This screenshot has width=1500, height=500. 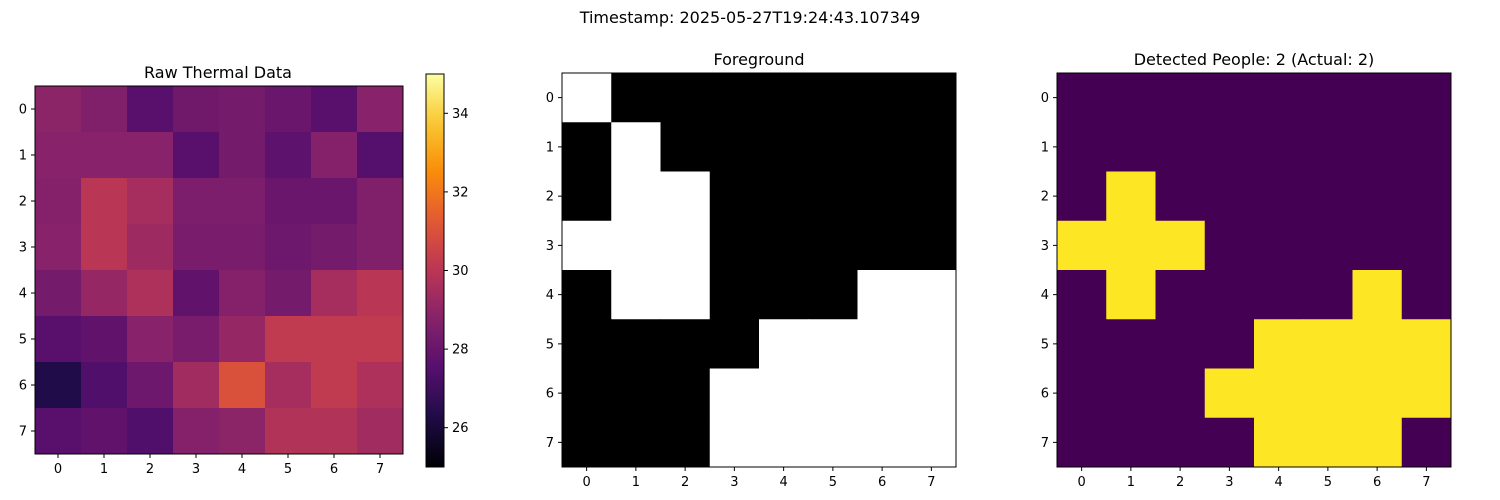 I want to click on cell-r7-c0, so click(x=587, y=442).